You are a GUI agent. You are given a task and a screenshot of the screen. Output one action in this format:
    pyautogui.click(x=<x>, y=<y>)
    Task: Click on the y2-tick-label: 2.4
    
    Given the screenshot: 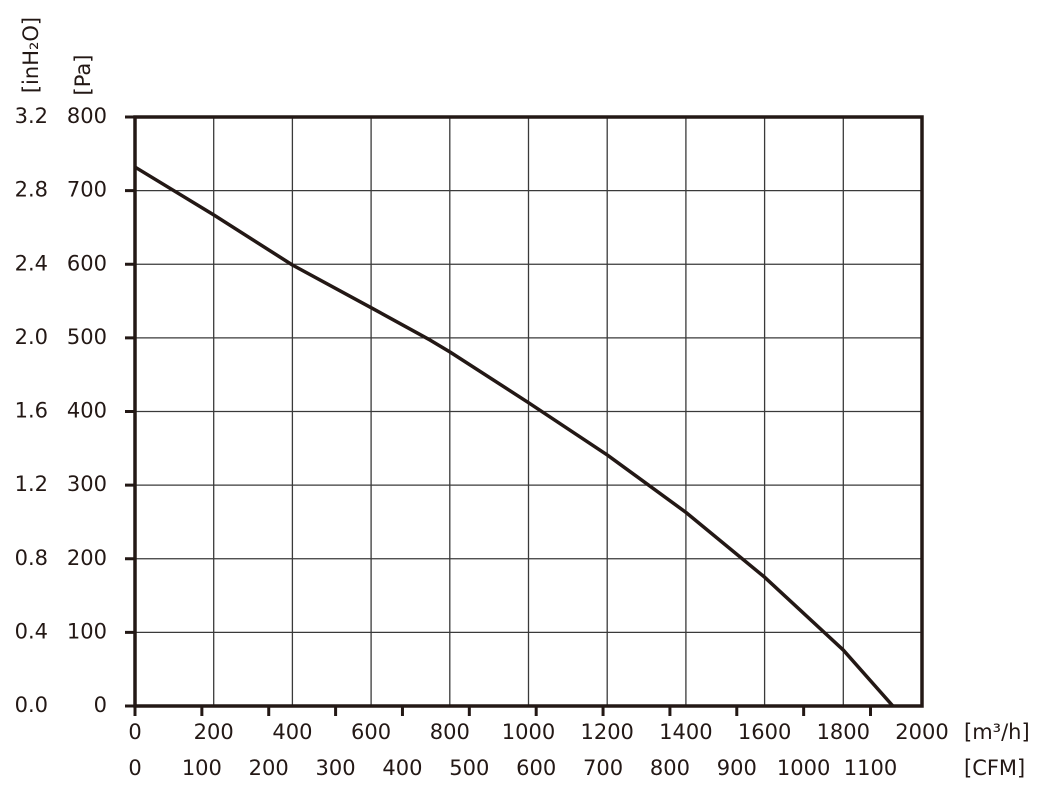 What is the action you would take?
    pyautogui.click(x=31, y=263)
    